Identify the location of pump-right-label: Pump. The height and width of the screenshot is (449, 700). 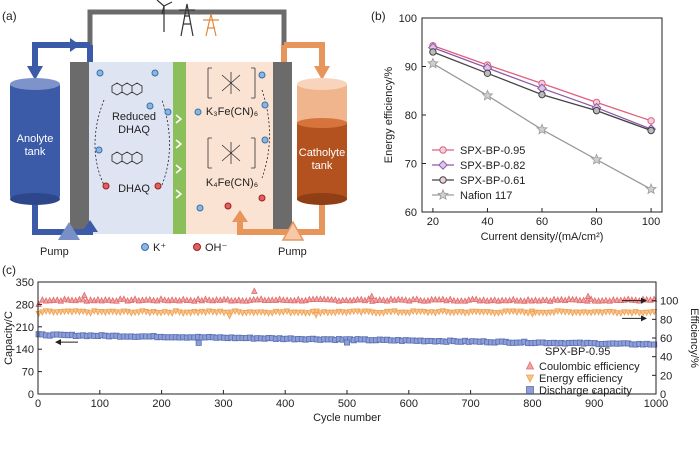
(292, 252).